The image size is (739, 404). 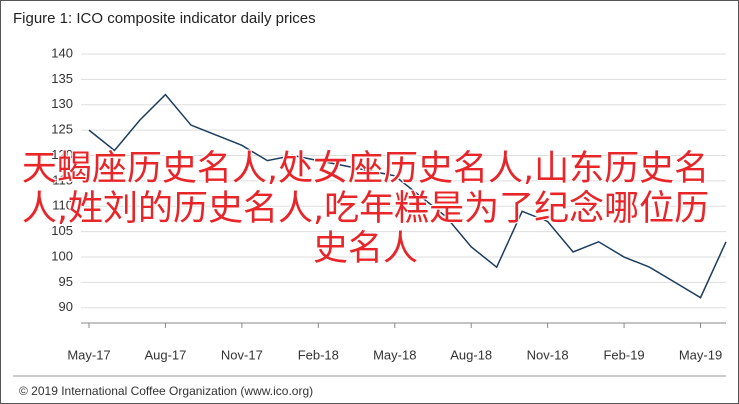 I want to click on y-tick-label: 105, so click(x=62, y=230).